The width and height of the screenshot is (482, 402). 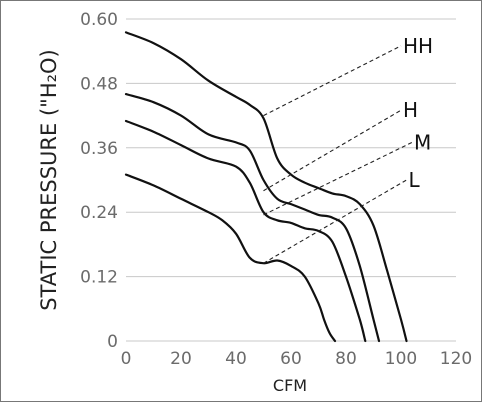 I want to click on y-tick-label: 0.24, so click(x=99, y=213).